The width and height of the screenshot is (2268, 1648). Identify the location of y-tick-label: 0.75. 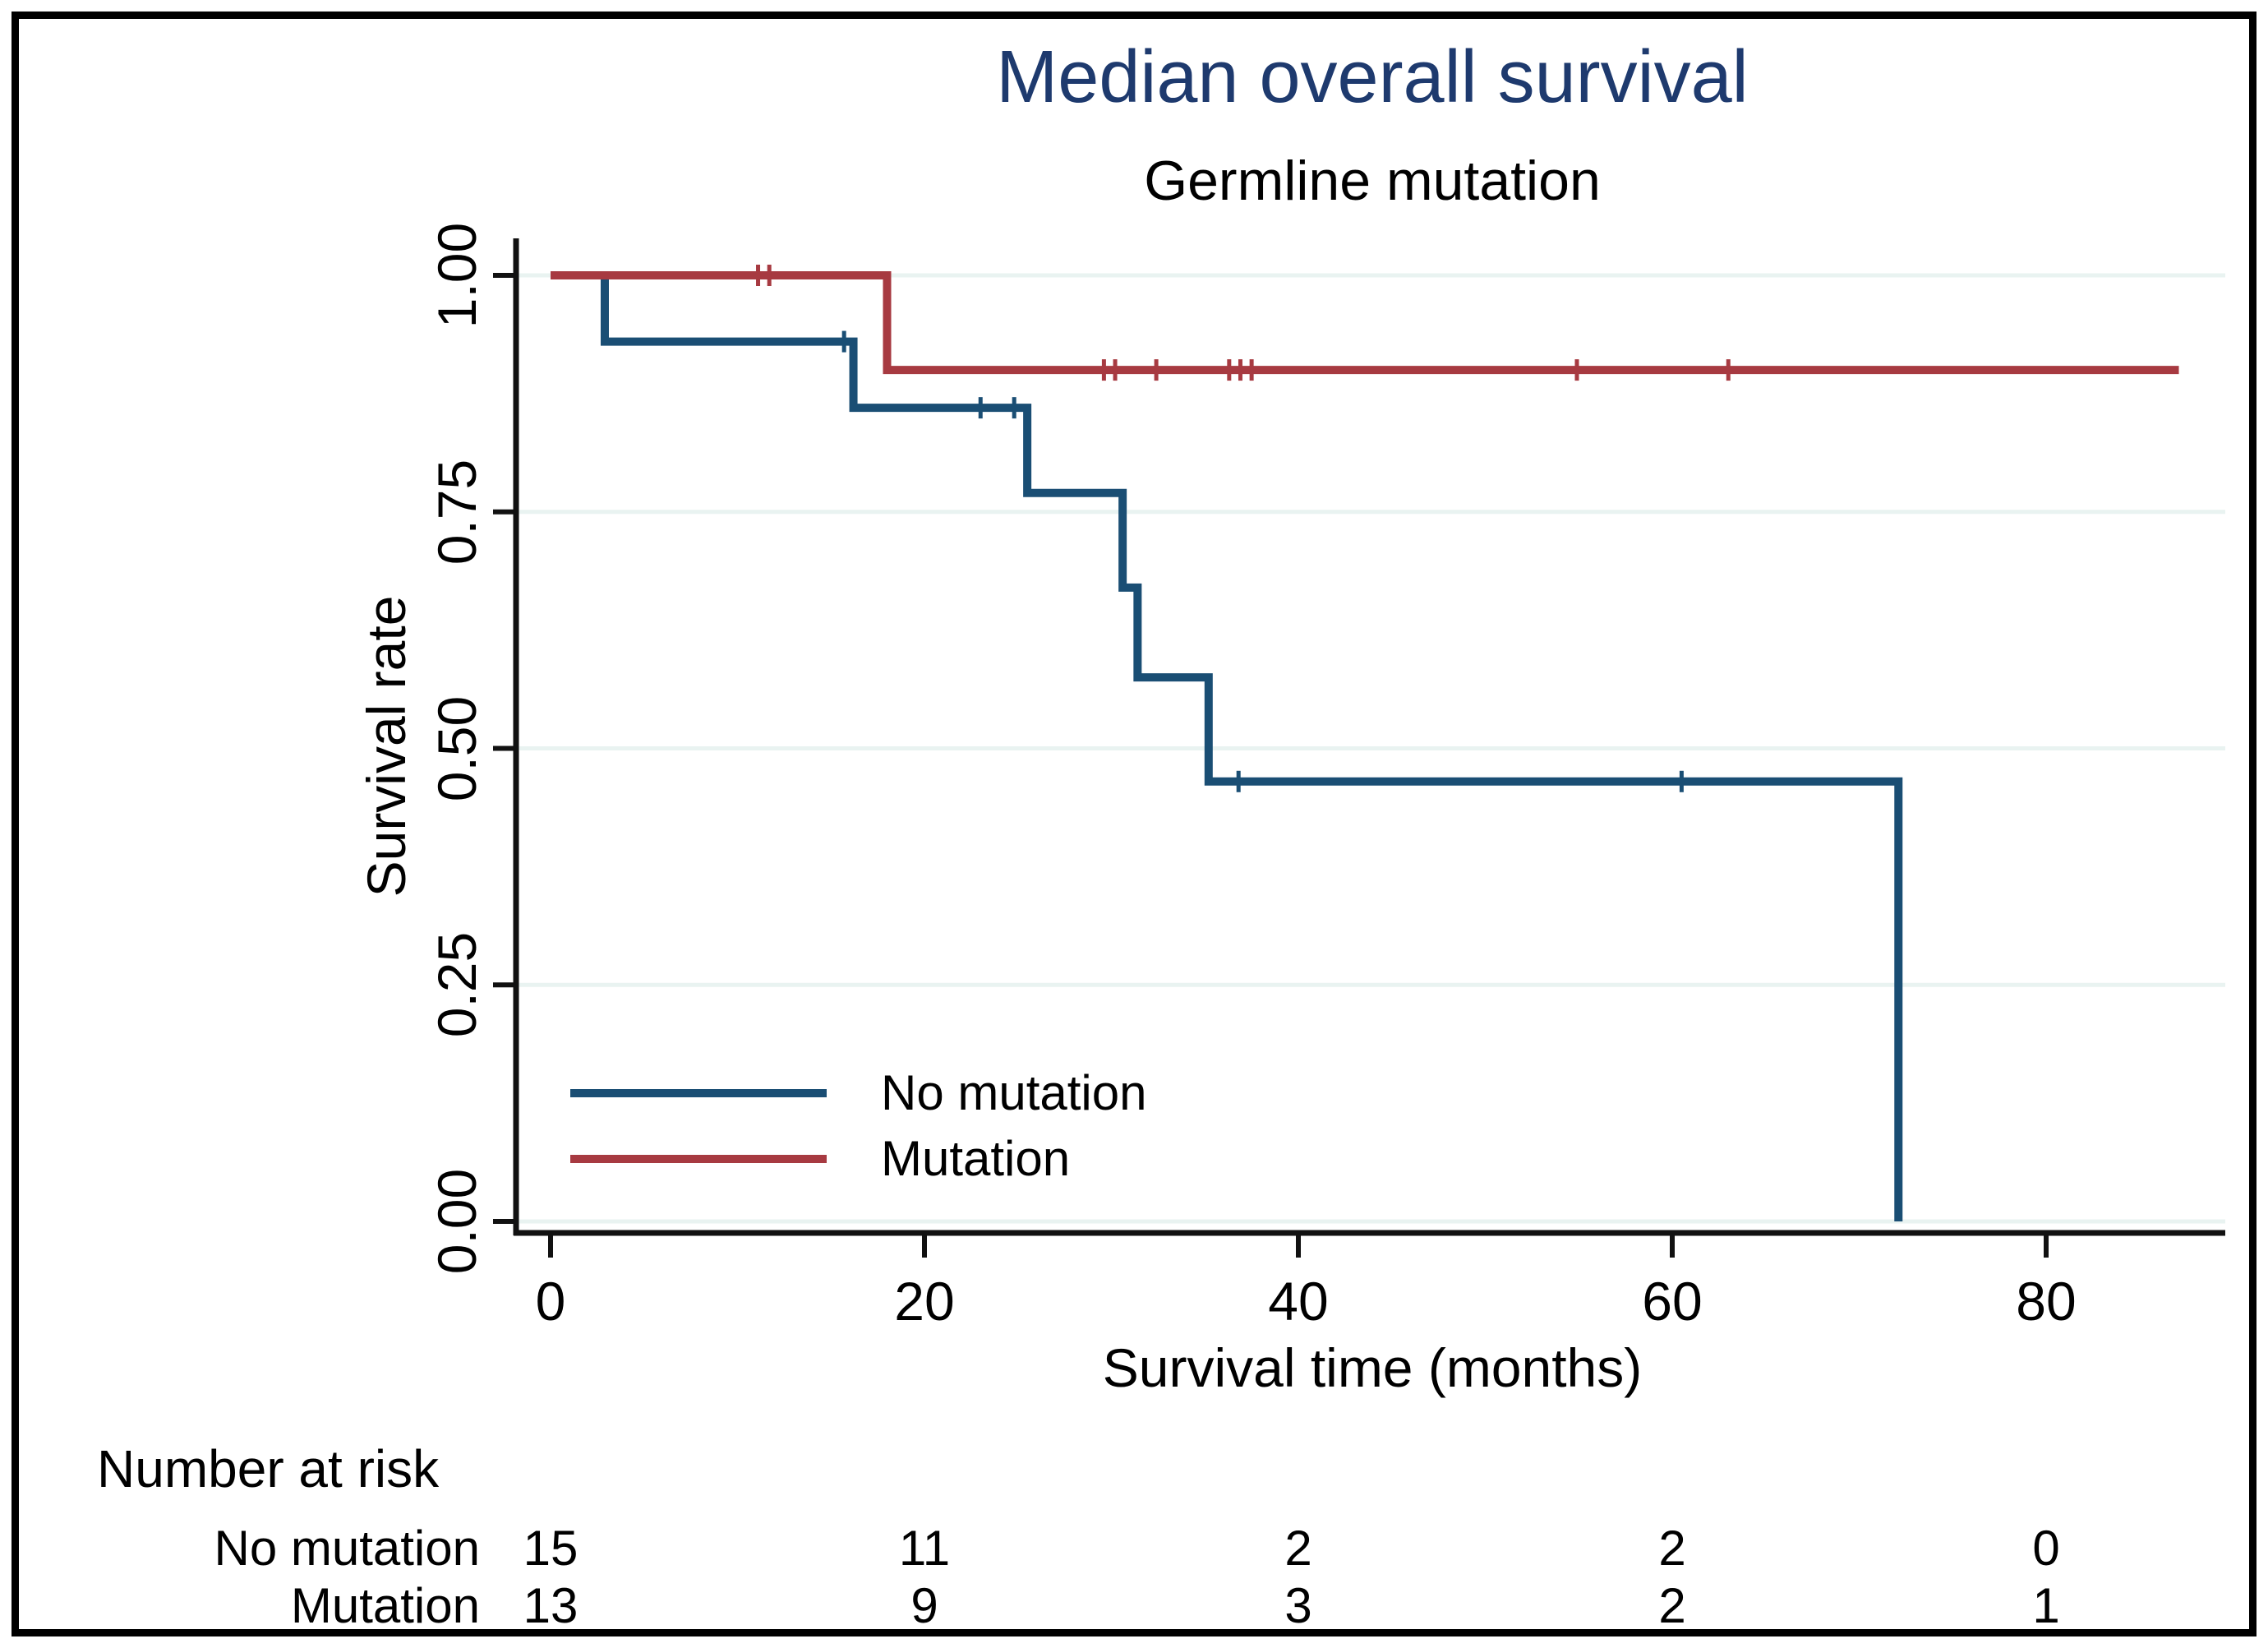
(457, 512).